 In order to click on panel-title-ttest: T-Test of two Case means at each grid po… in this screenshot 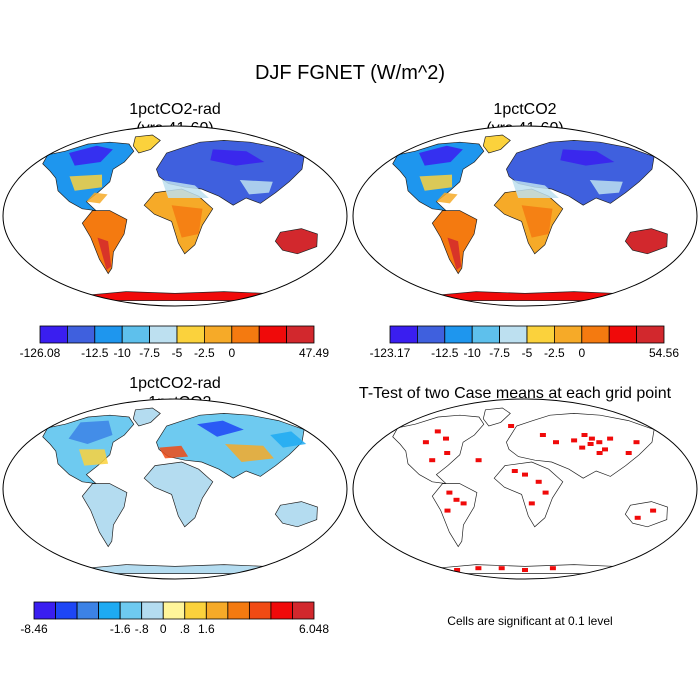, I will do `click(515, 393)`.